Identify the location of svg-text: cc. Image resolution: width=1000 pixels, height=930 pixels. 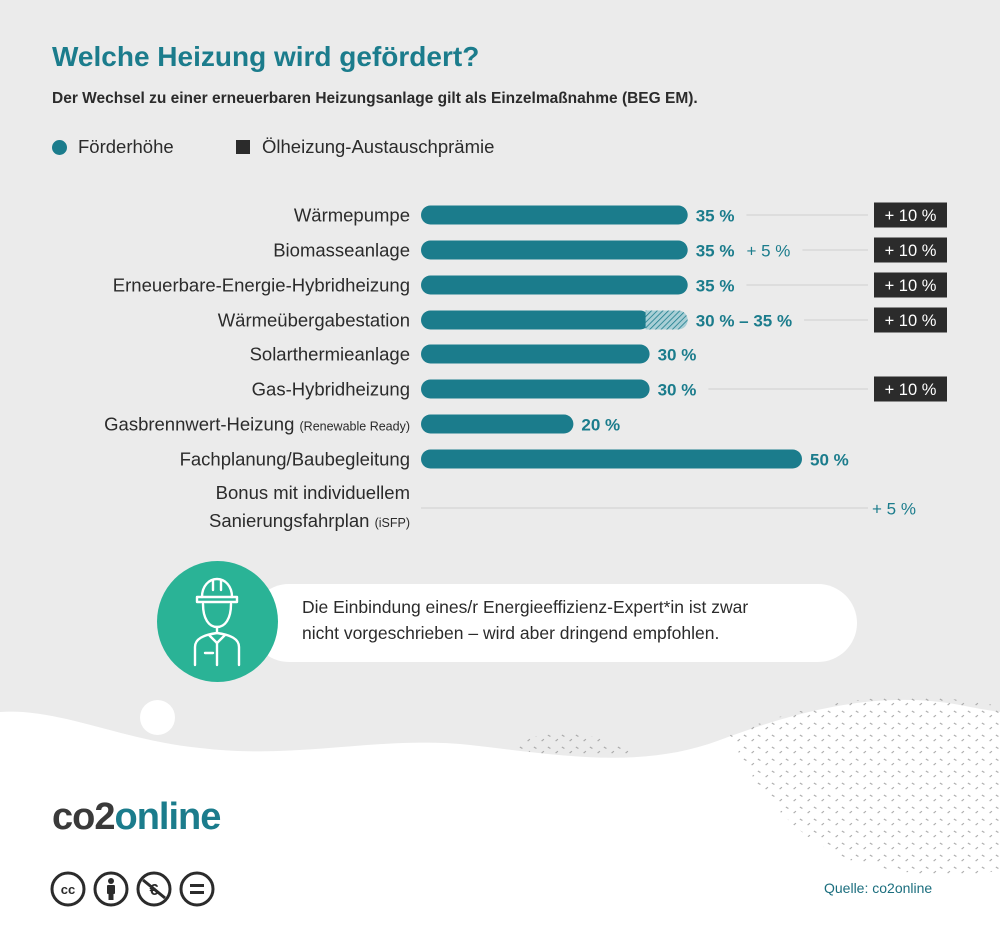
(68, 889).